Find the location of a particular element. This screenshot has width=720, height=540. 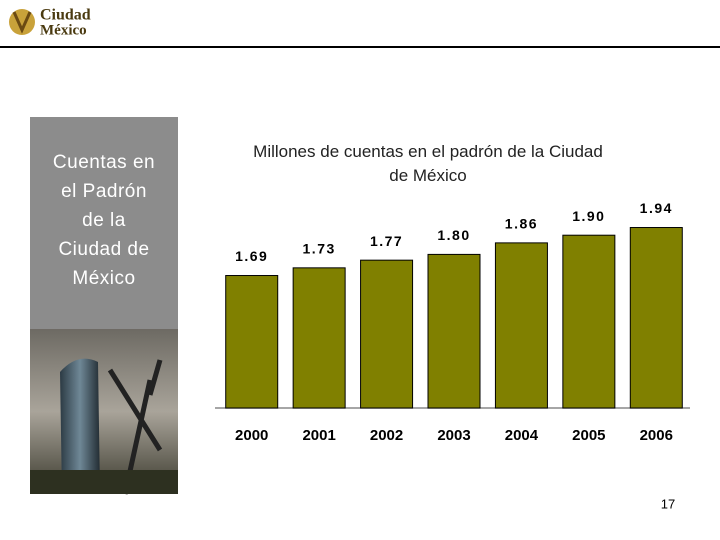

value-label: 1.90 is located at coordinates (588, 216).